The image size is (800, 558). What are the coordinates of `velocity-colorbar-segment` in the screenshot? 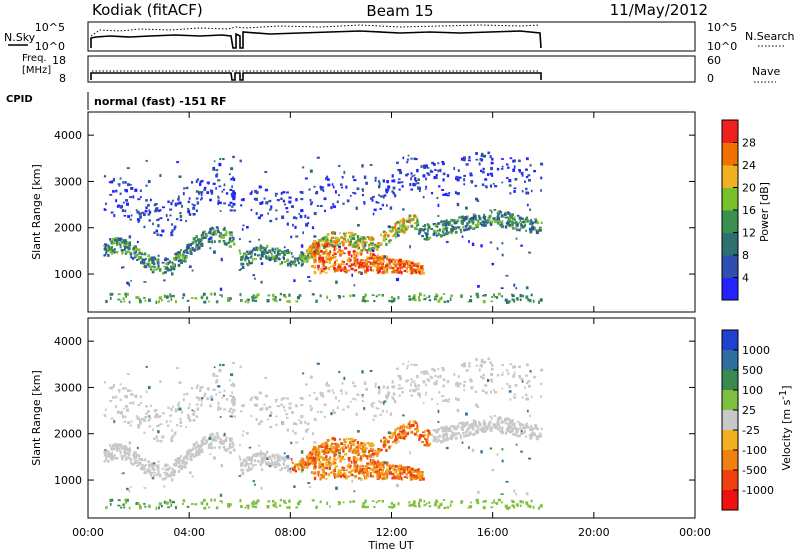 It's located at (730, 460).